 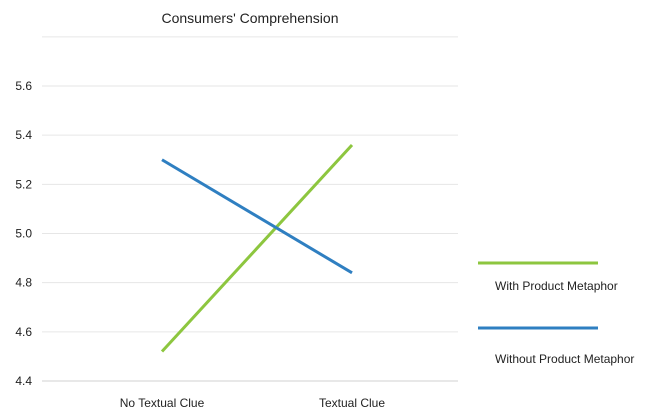 I want to click on y-axis-ticks: 4.4 4.6 4.8 5.0 5.2 5.4 5.6, so click(x=23, y=233).